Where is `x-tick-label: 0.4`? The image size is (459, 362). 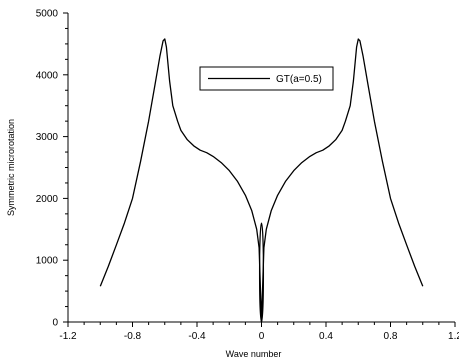 x-tick-label: 0.4 is located at coordinates (326, 336).